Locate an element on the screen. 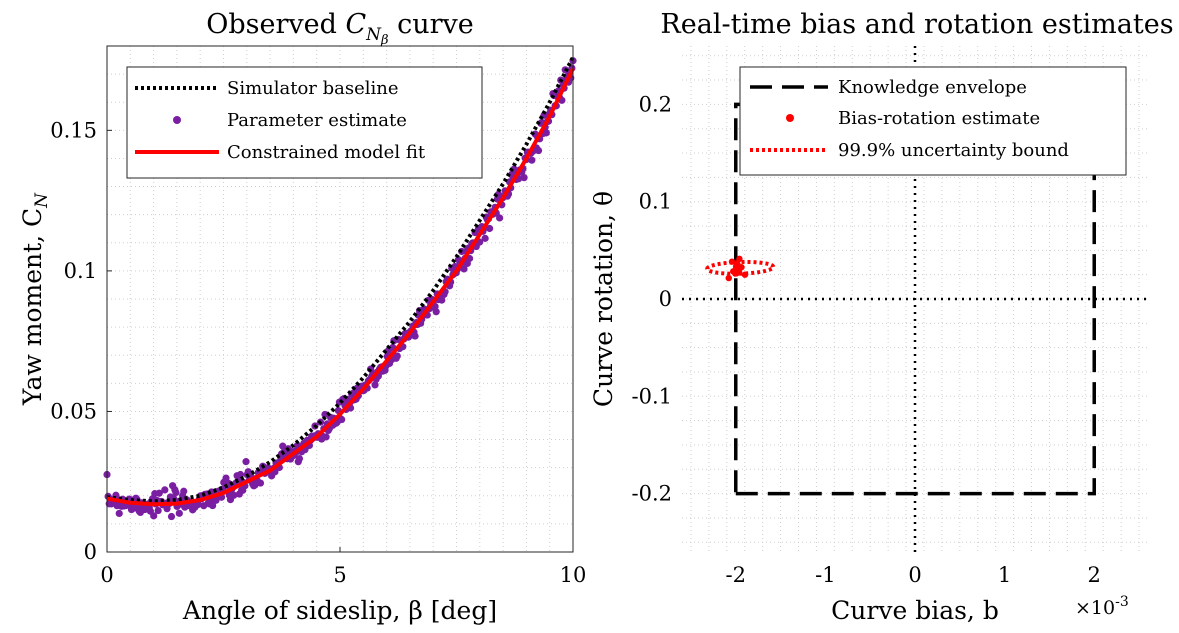  left-y-tick-label: 0.15 is located at coordinates (73, 130).